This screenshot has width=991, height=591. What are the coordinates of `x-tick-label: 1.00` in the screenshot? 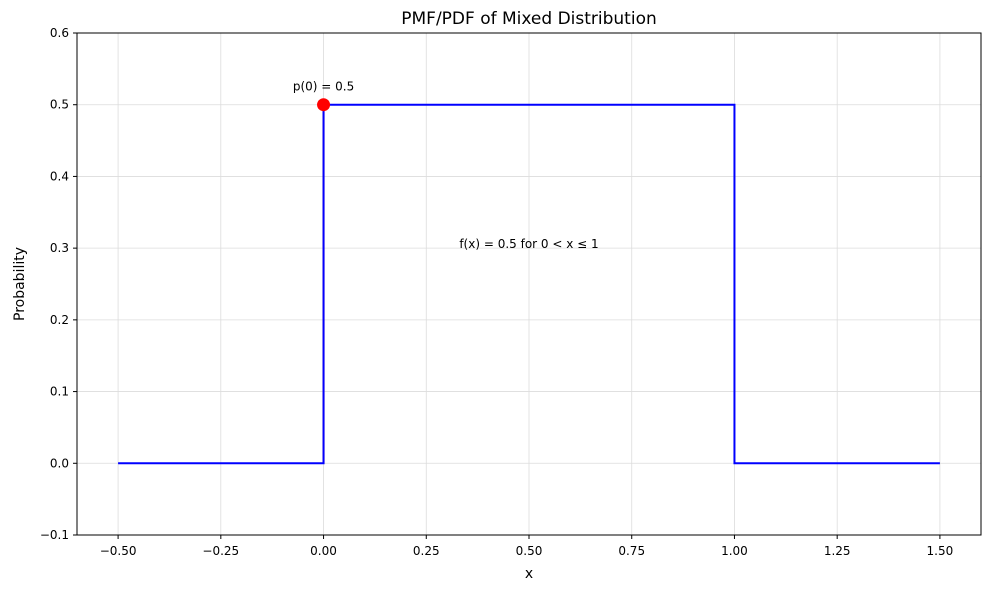 It's located at (734, 551).